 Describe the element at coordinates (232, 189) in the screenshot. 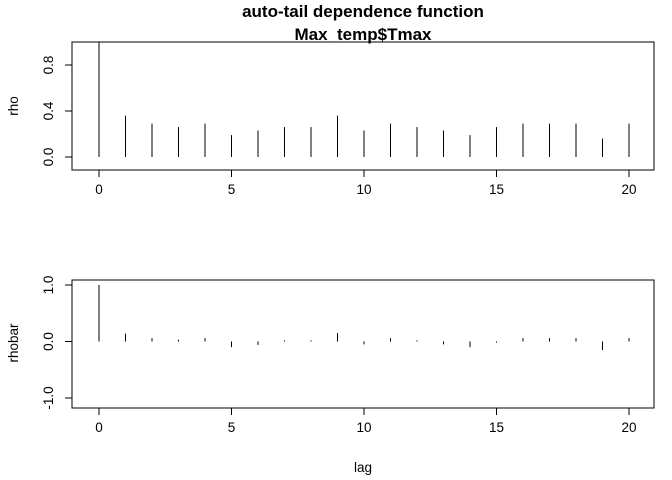

I see `rho-x-tick-label: 5` at that location.